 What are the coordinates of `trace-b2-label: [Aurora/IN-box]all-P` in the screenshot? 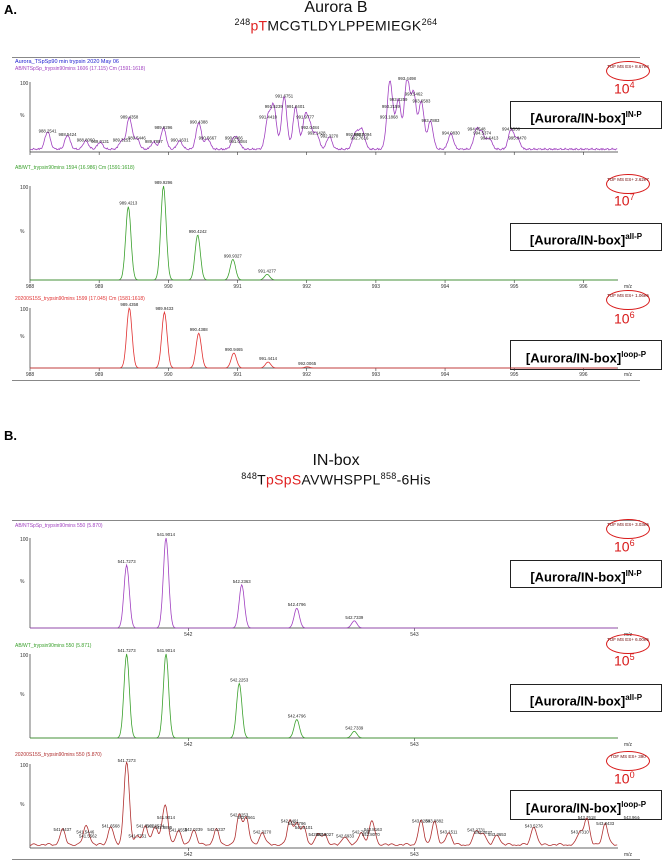 It's located at (586, 698).